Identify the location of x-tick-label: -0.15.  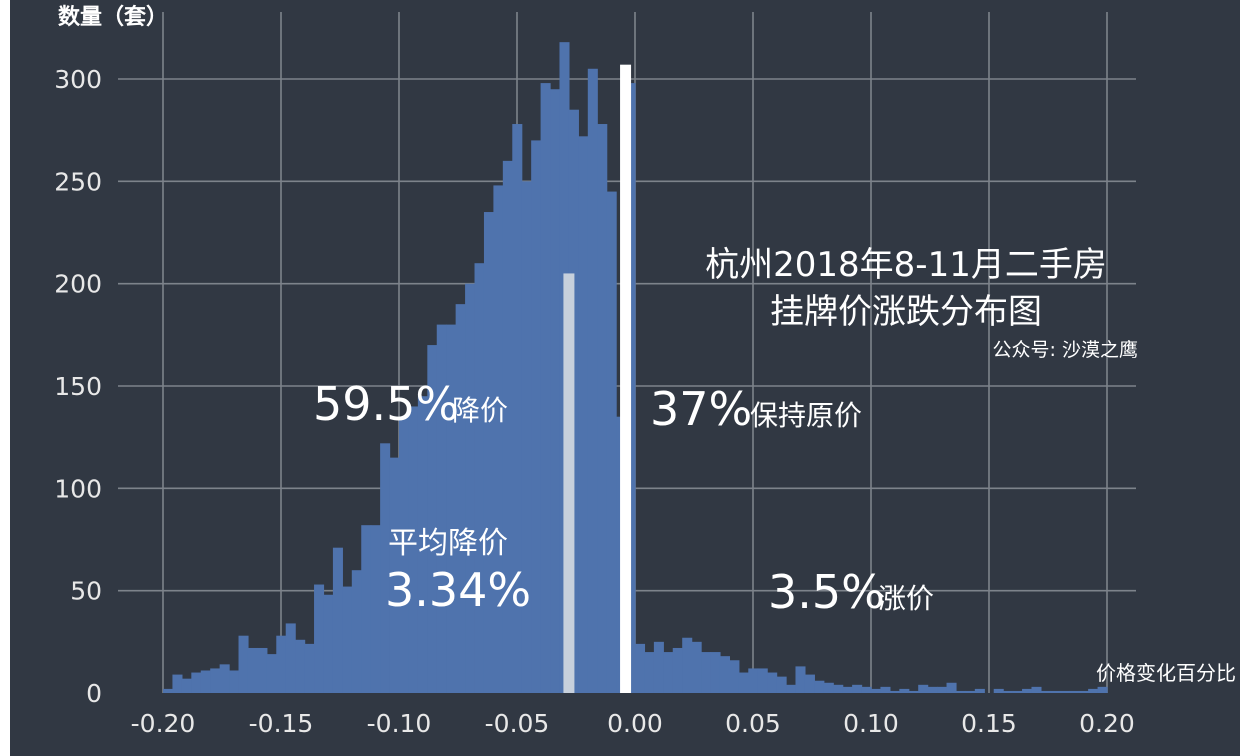
(281, 723).